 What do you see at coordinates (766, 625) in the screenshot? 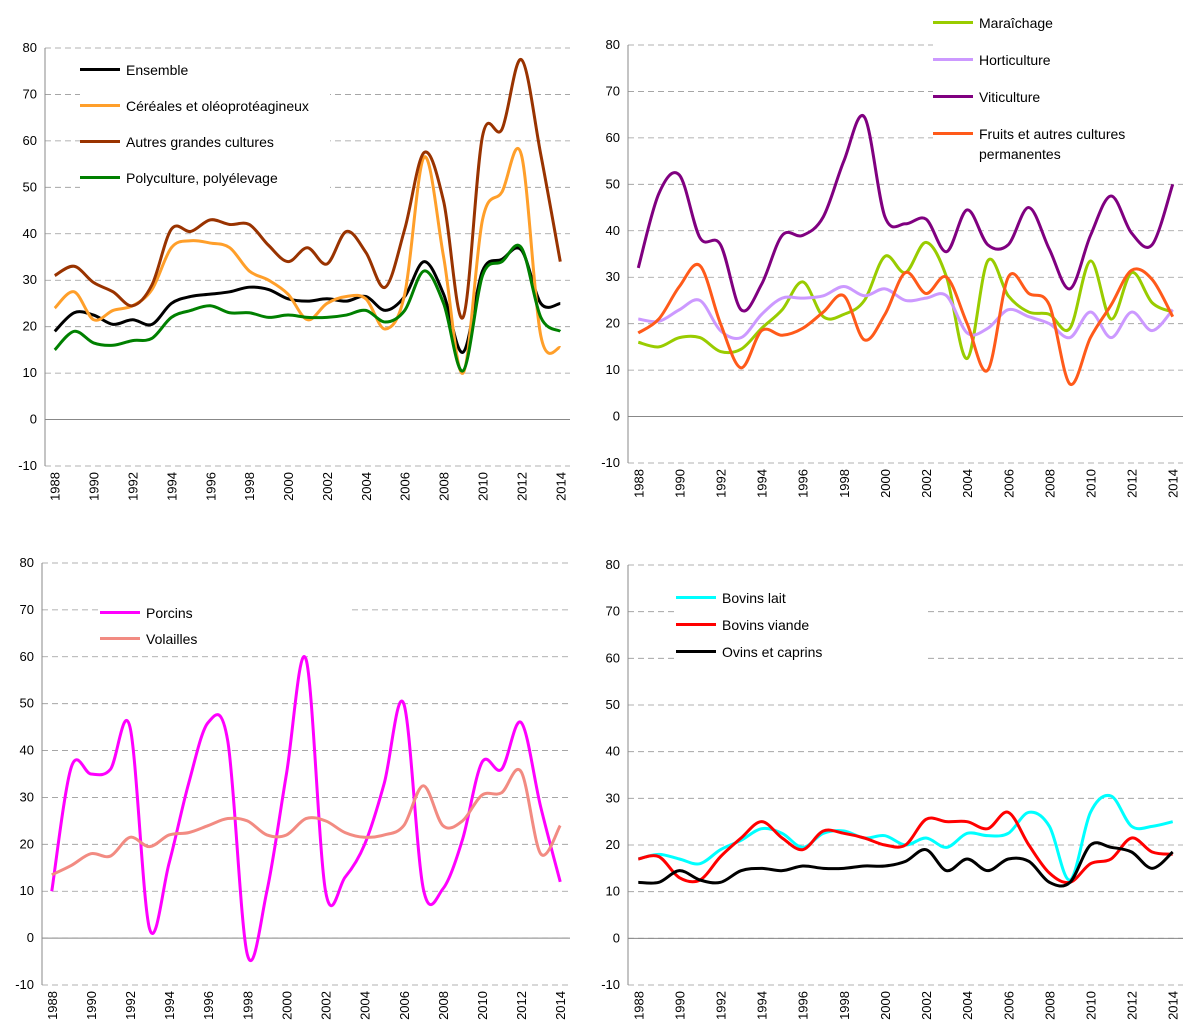
I see `legend-label: Bovins viande` at bounding box center [766, 625].